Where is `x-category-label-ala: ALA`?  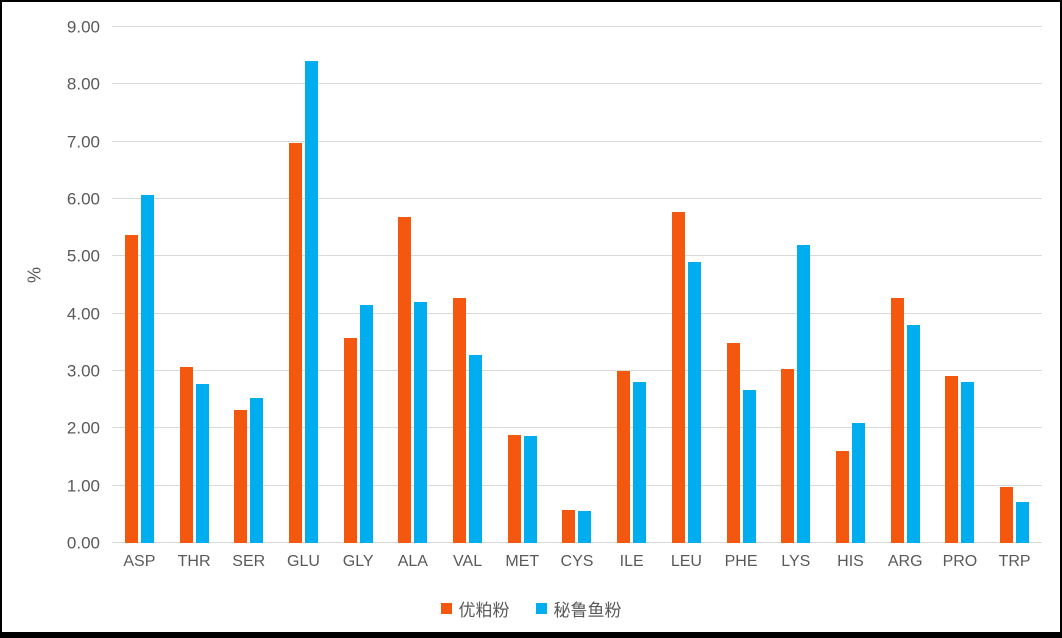 x-category-label-ala: ALA is located at coordinates (412, 561).